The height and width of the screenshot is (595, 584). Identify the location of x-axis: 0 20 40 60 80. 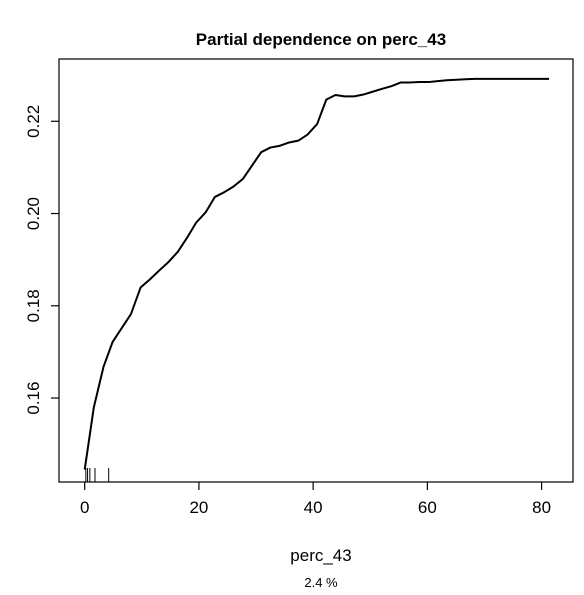
(315, 499).